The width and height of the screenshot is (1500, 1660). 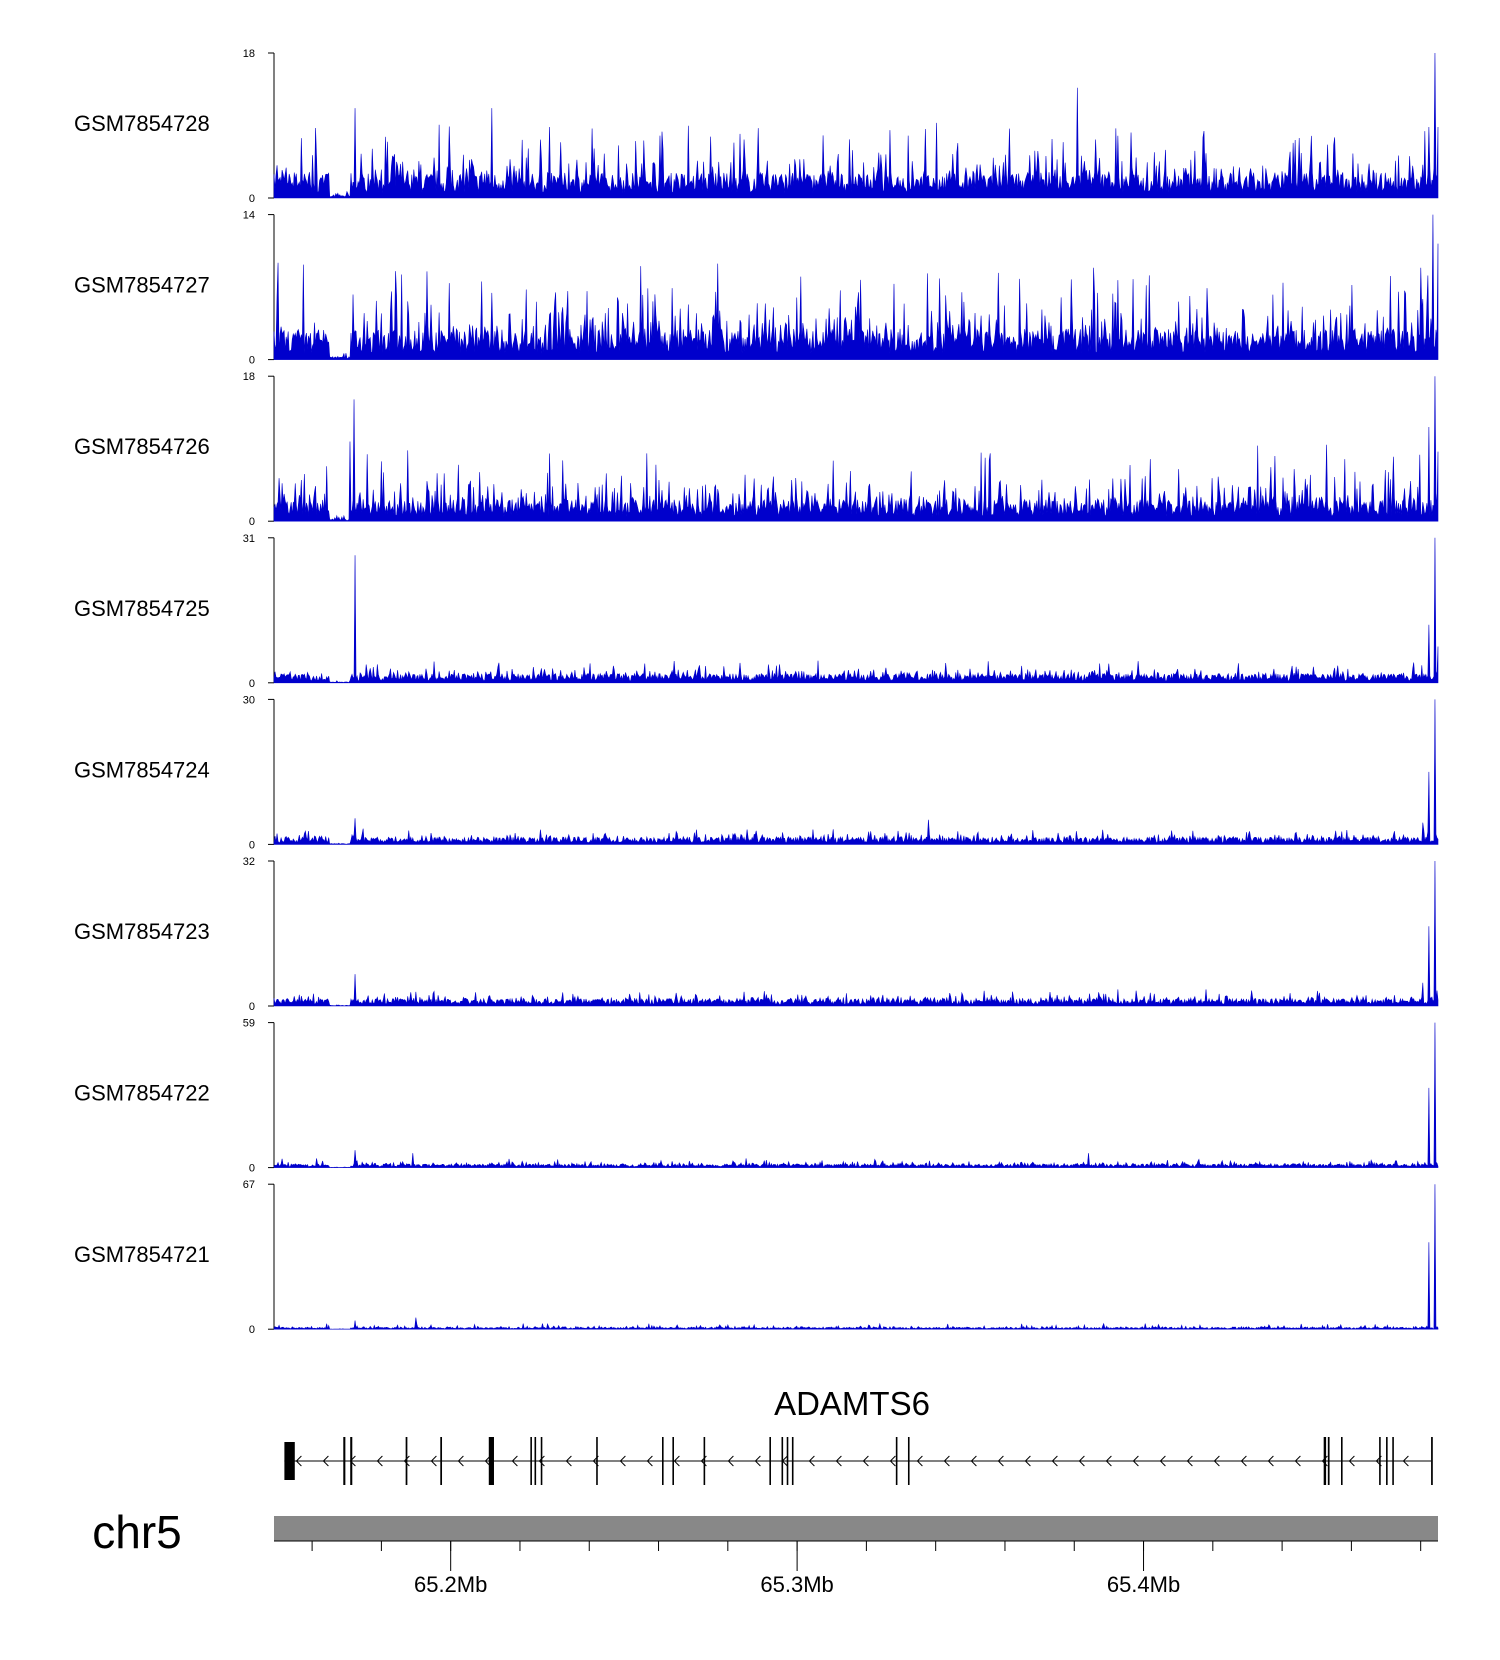 What do you see at coordinates (856, 1568) in the screenshot?
I see `genomic-axis: 65.2Mb 65.3Mb 65.4Mb` at bounding box center [856, 1568].